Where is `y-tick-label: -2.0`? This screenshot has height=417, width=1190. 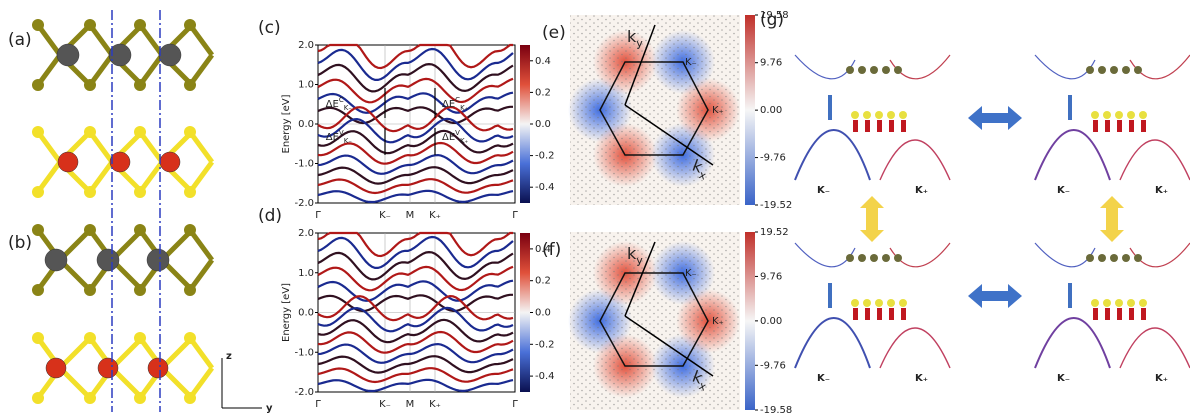 y-tick-label: -2.0 is located at coordinates (304, 392).